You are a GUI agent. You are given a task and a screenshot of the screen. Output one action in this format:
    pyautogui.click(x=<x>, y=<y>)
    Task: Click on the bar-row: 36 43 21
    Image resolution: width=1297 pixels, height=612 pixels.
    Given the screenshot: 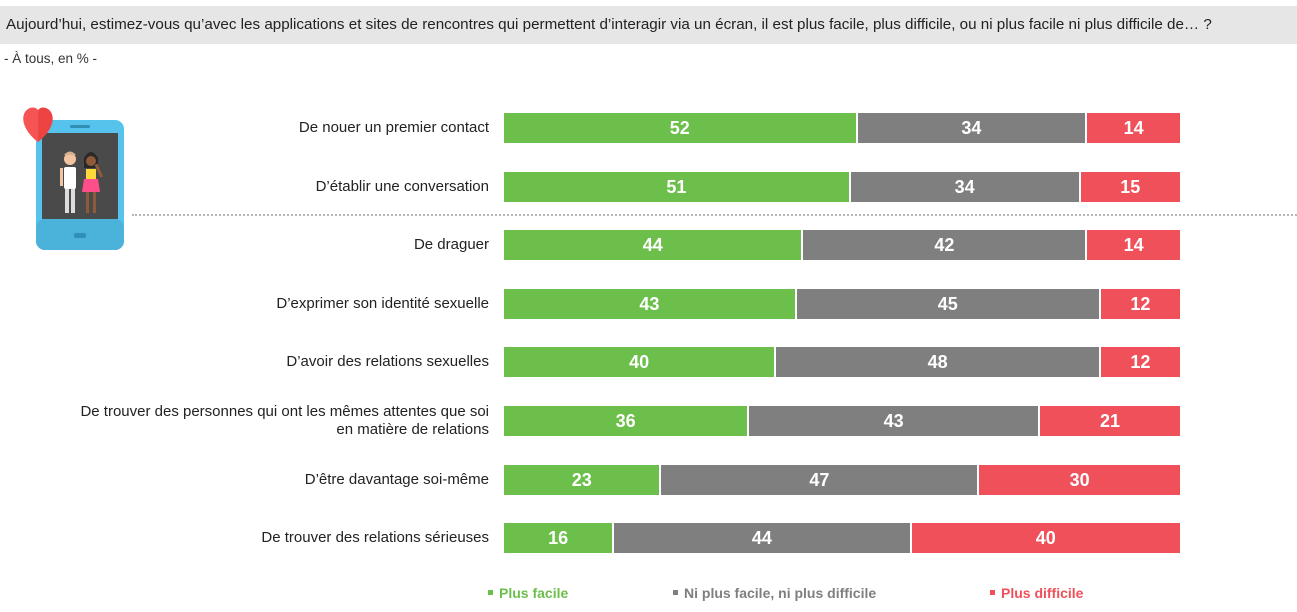 What is the action you would take?
    pyautogui.click(x=842, y=421)
    